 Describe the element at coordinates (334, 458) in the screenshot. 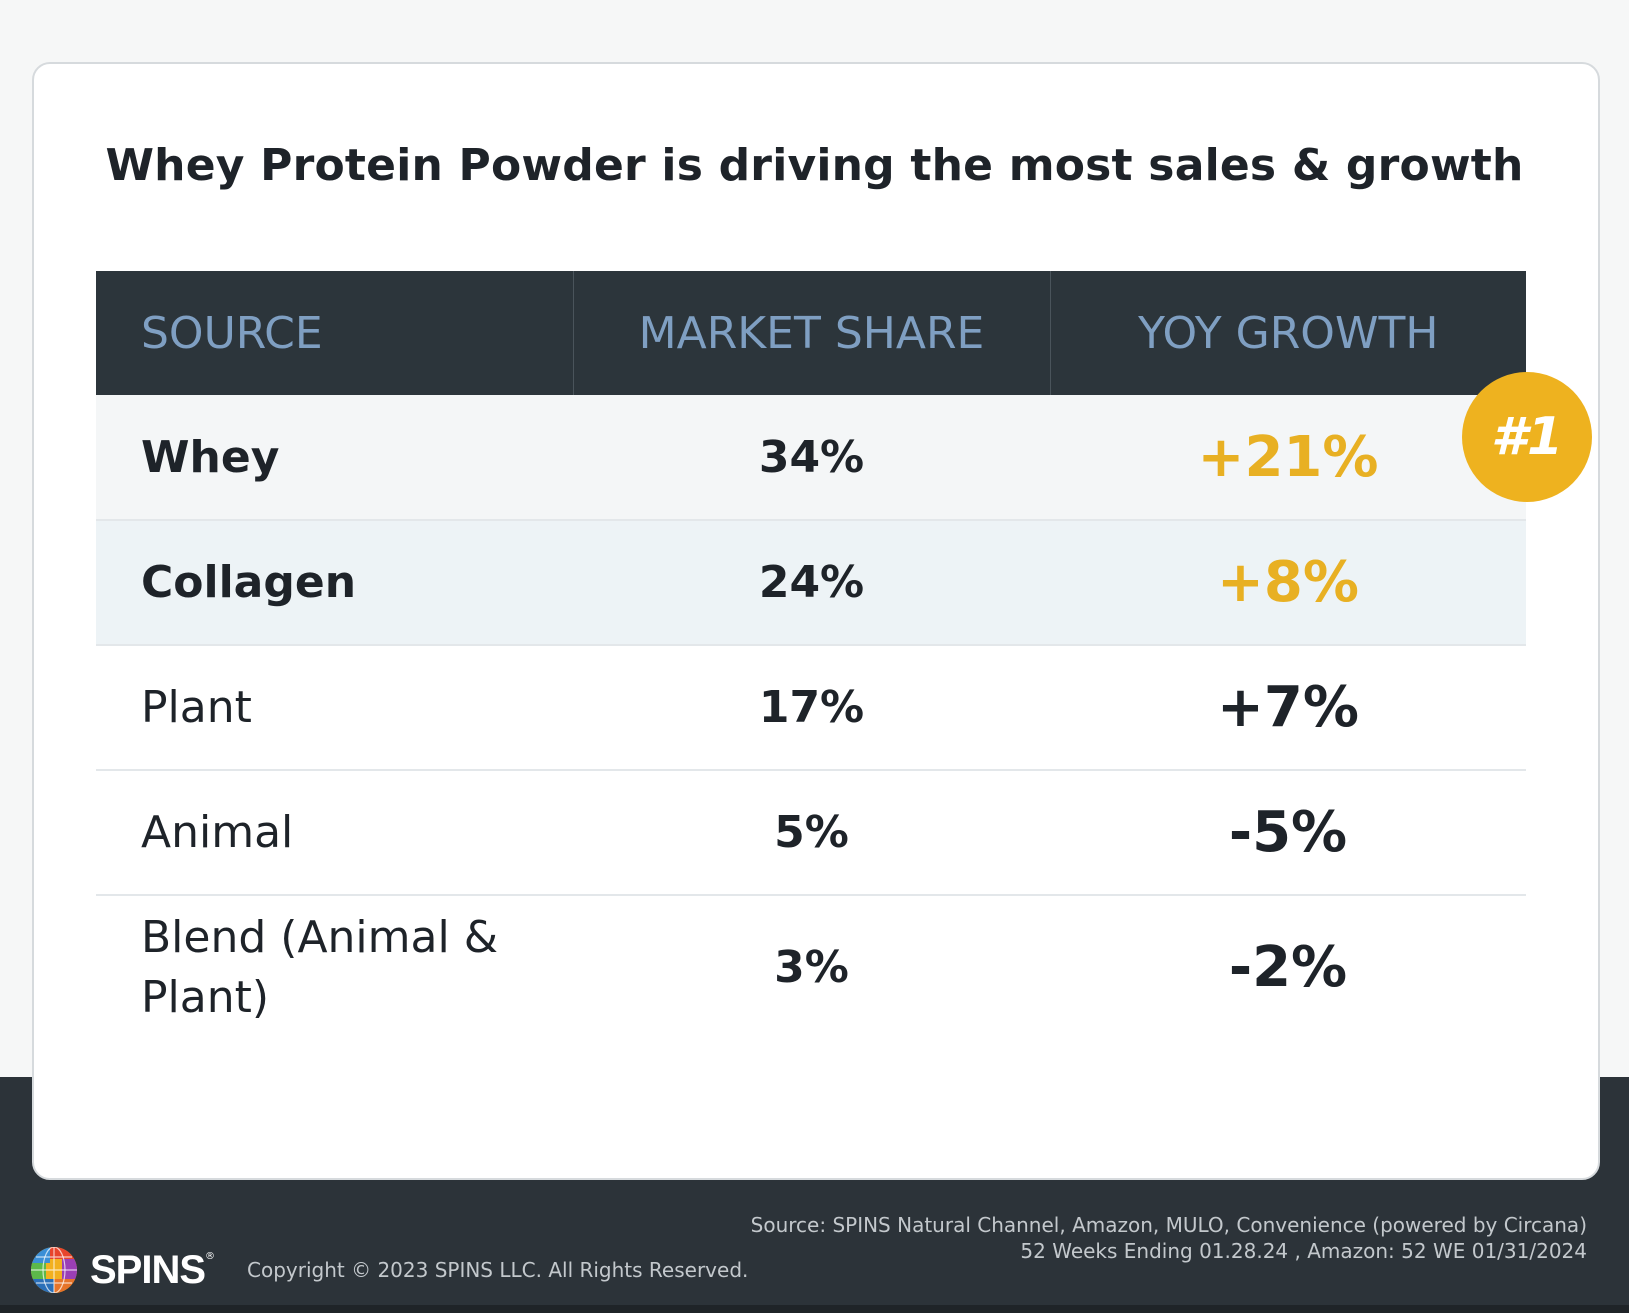

I see `source-cell: Whey` at that location.